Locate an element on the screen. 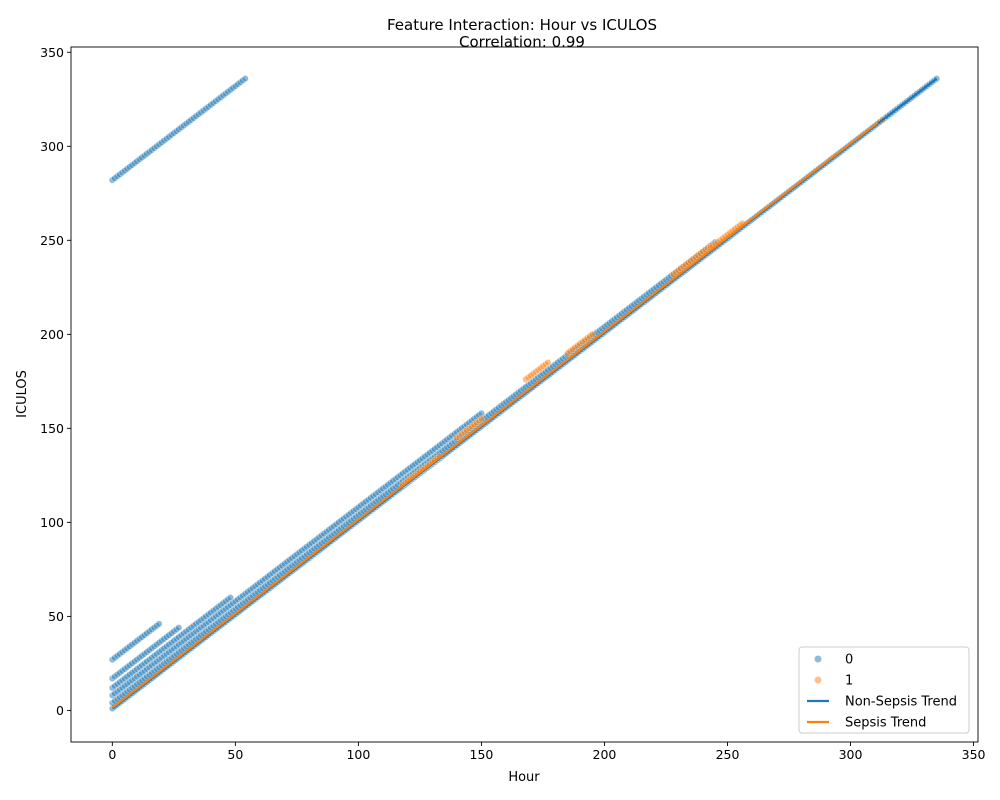 The height and width of the screenshot is (800, 1000). x-axis-label: Hour is located at coordinates (524, 777).